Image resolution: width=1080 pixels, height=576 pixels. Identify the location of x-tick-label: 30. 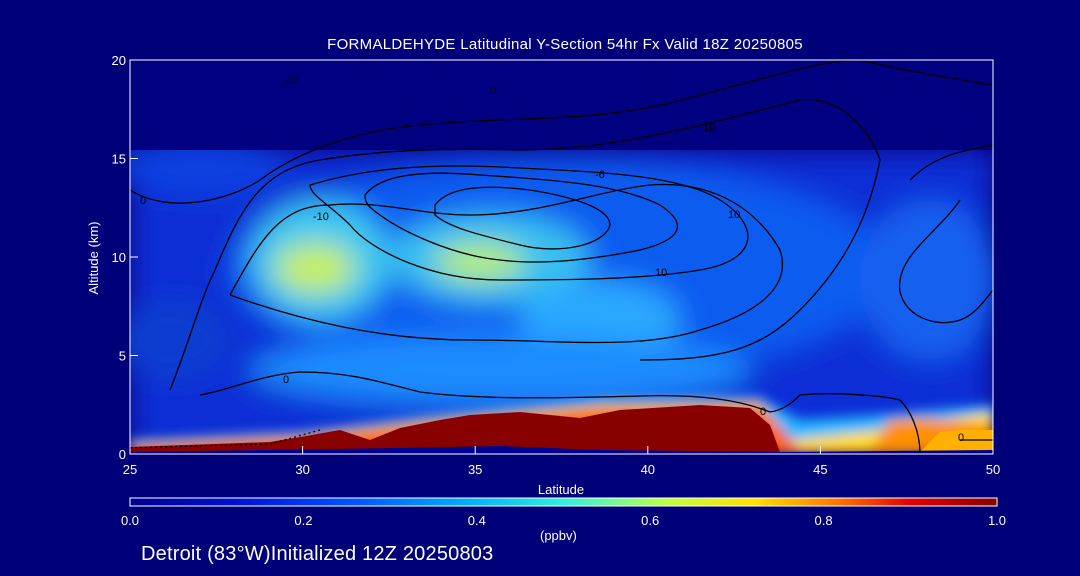
(302, 469).